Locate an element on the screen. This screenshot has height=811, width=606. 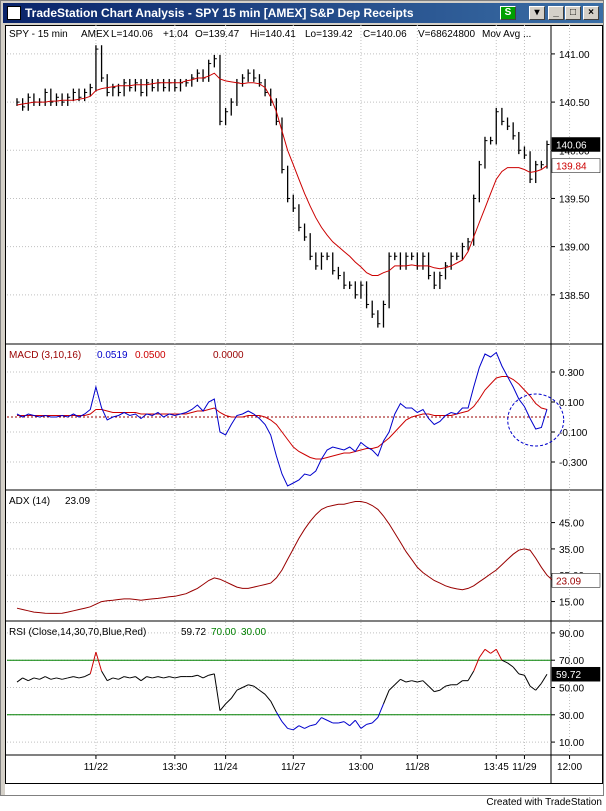
rsi-tick-label: 90.00 is located at coordinates (571, 634).